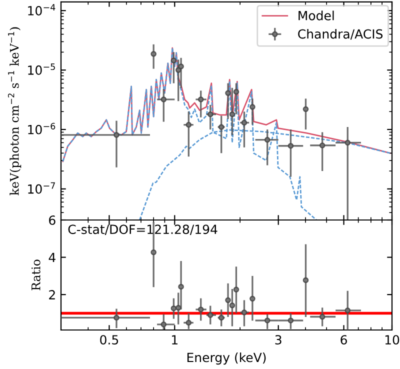  What do you see at coordinates (41, 69) in the screenshot?
I see `y-tick-label: 10$^{−5}$` at bounding box center [41, 69].